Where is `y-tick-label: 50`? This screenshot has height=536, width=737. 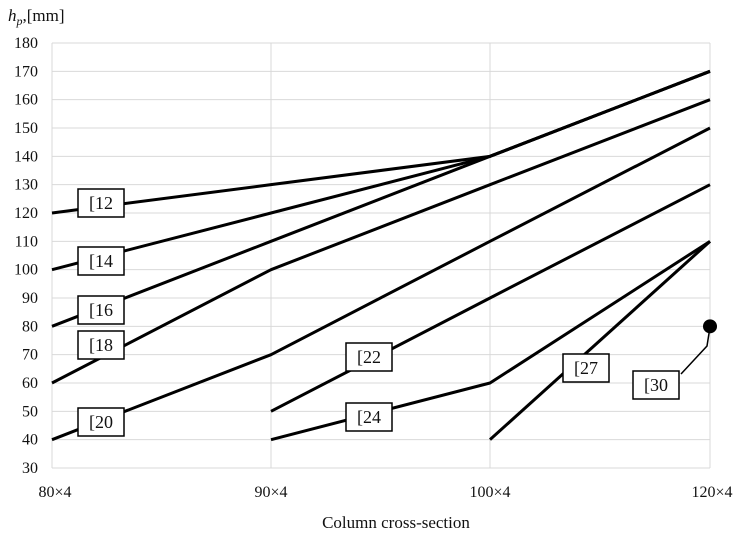 y-tick-label: 50 is located at coordinates (30, 411).